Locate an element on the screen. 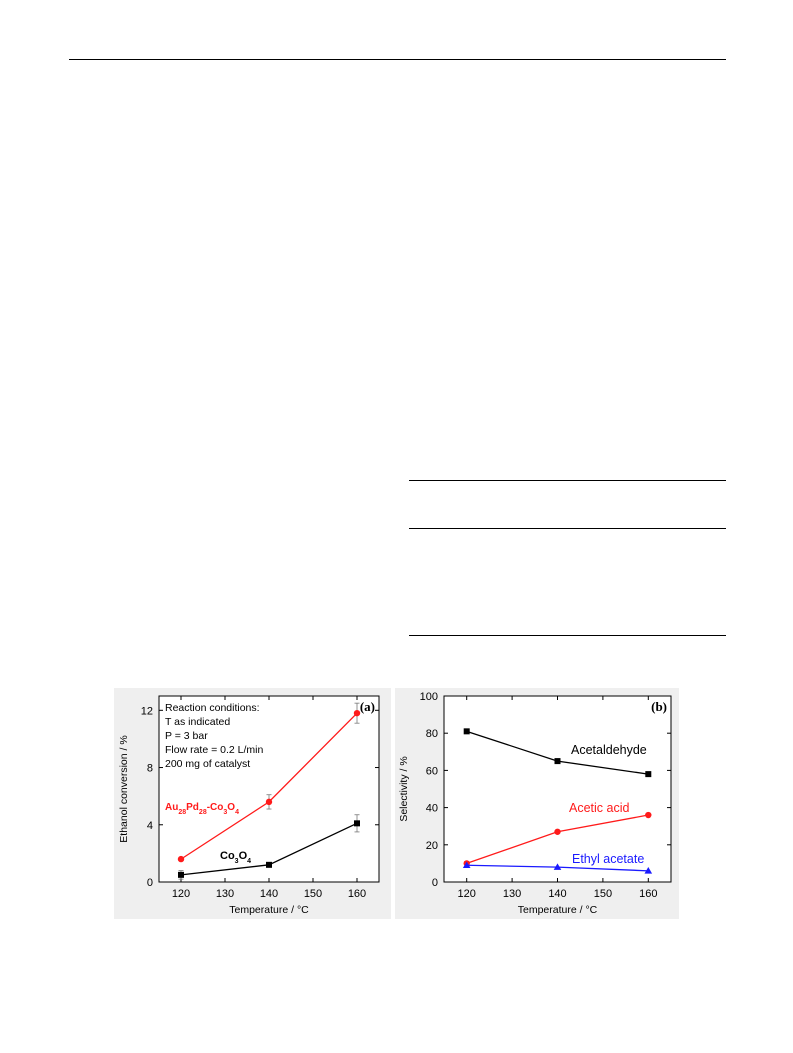 Image resolution: width=793 pixels, height=1053 pixels. y-axis-label: Selectivity / % is located at coordinates (404, 788).